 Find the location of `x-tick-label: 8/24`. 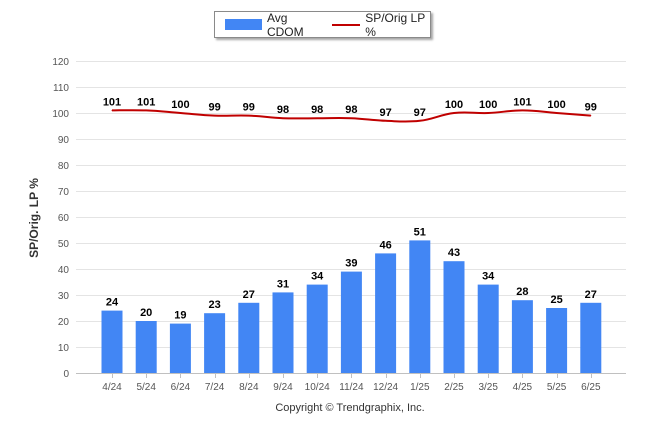

x-tick-label: 8/24 is located at coordinates (249, 387).